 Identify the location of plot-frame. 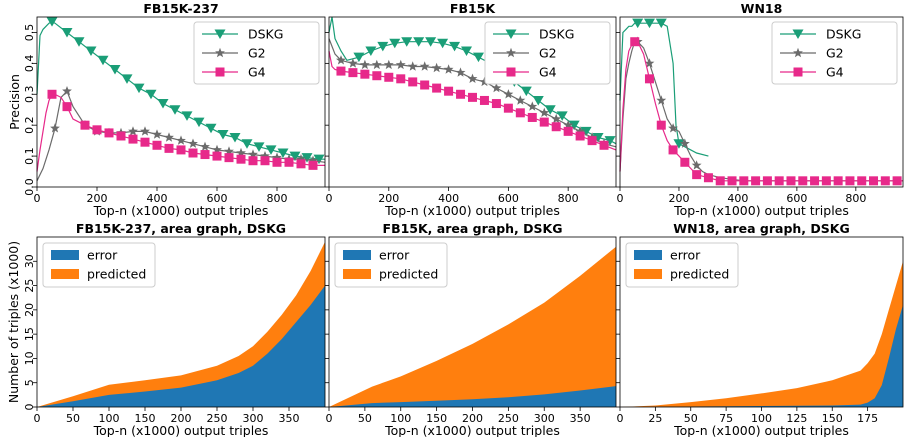
(472, 102).